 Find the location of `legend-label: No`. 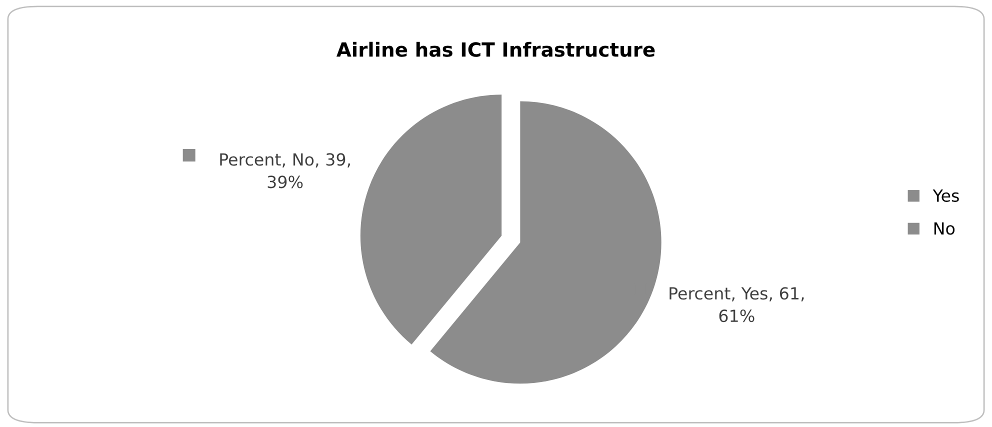

legend-label: No is located at coordinates (944, 228).